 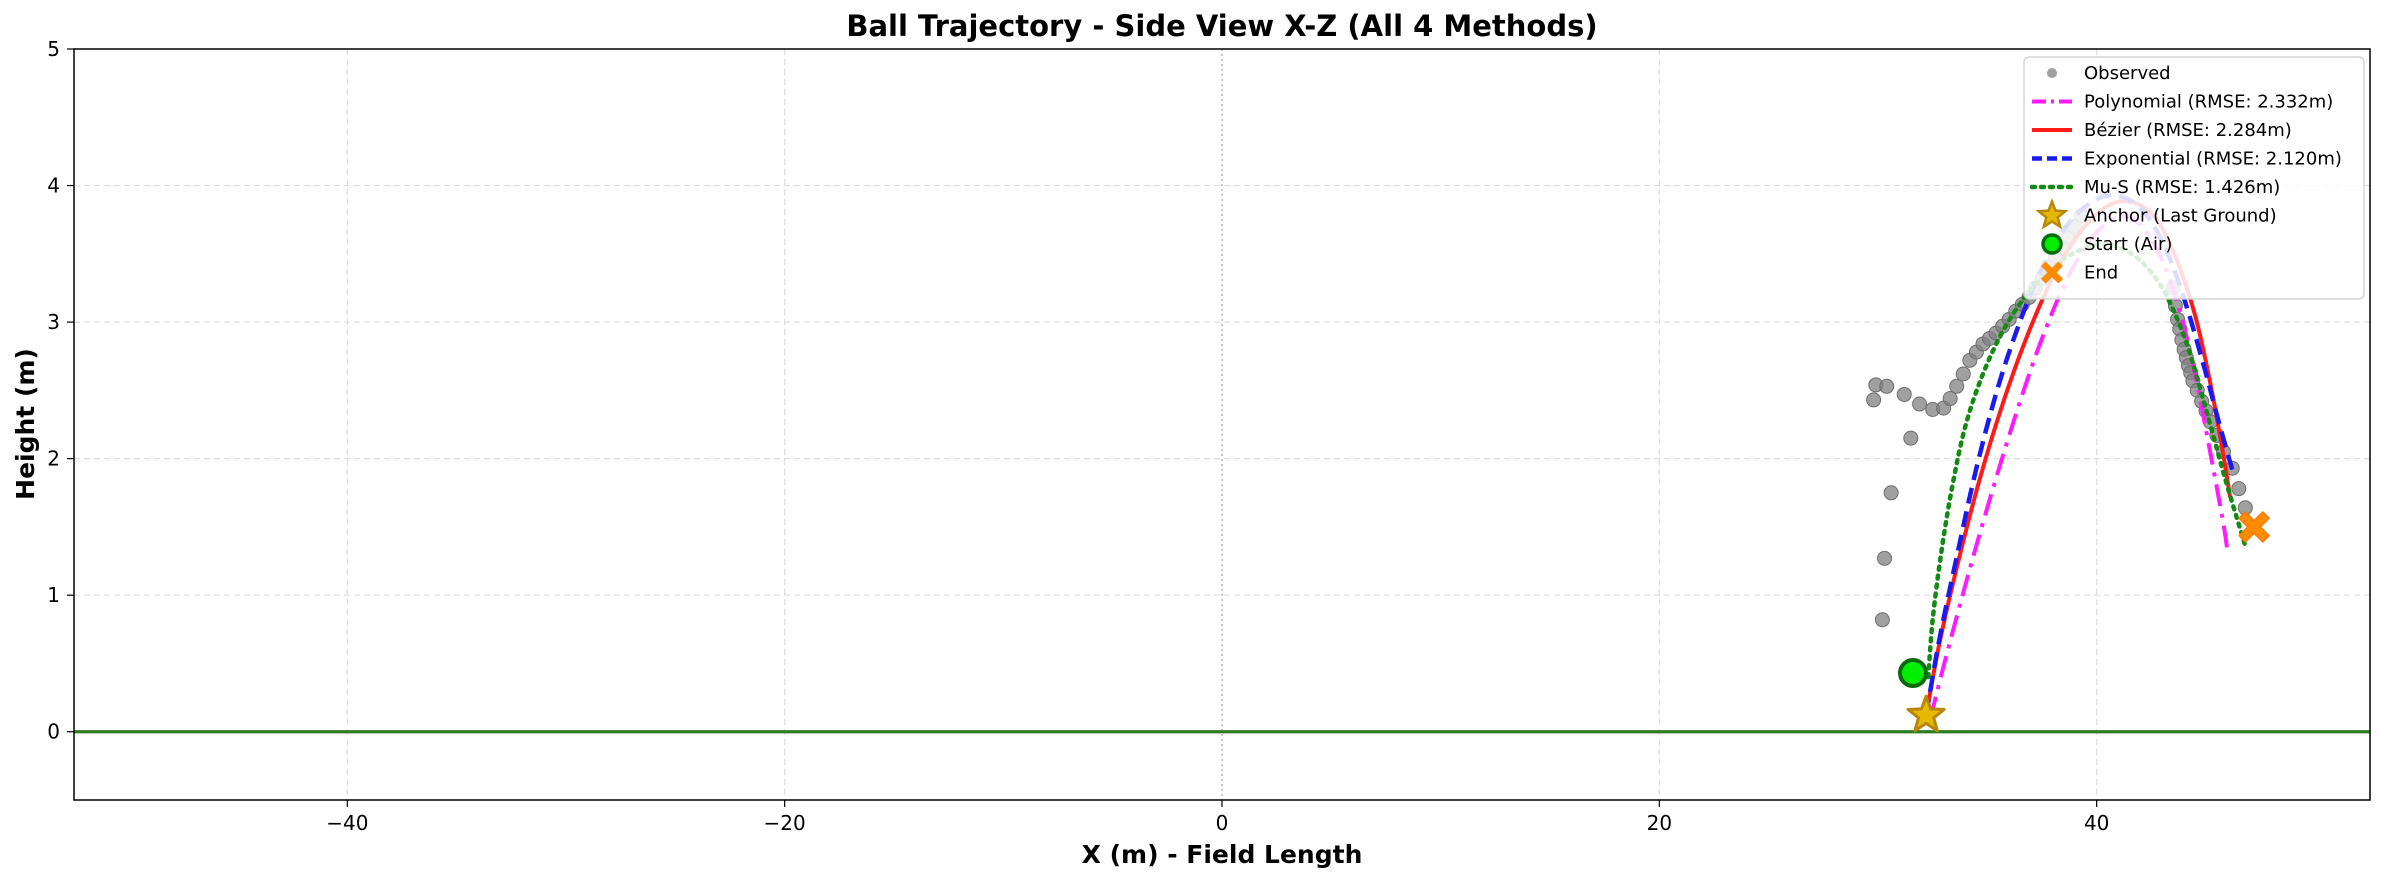 I want to click on legend-item-end: End, so click(x=2079, y=272).